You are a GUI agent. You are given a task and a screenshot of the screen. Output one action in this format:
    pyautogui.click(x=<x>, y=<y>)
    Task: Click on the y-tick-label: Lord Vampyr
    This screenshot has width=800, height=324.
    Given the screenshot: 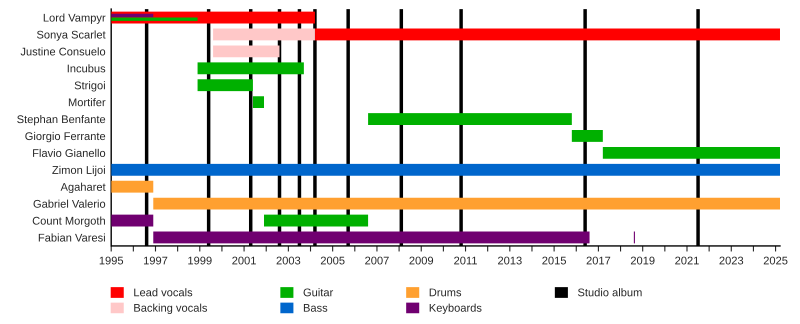 What is the action you would take?
    pyautogui.click(x=75, y=19)
    